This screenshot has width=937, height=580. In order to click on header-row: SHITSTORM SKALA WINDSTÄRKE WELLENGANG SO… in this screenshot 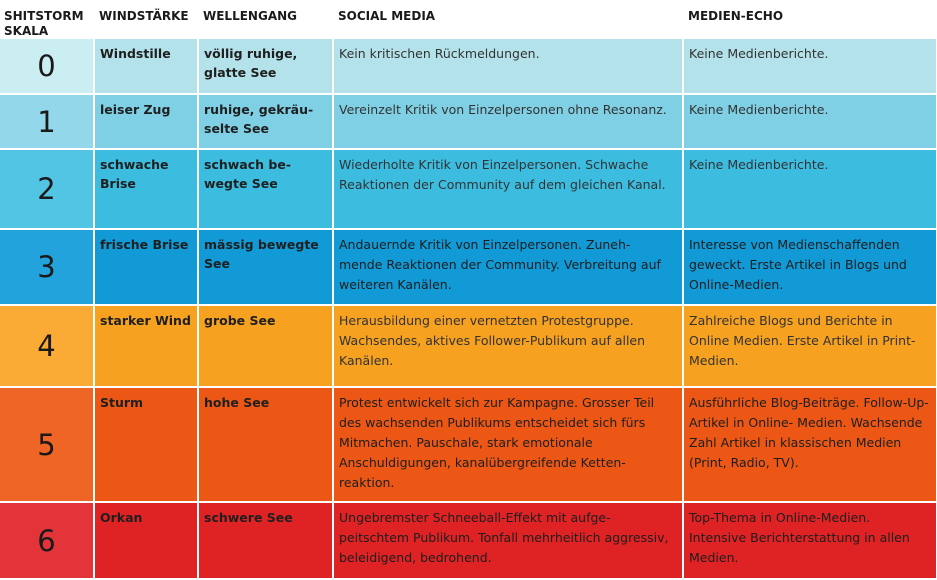, I will do `click(468, 19)`.